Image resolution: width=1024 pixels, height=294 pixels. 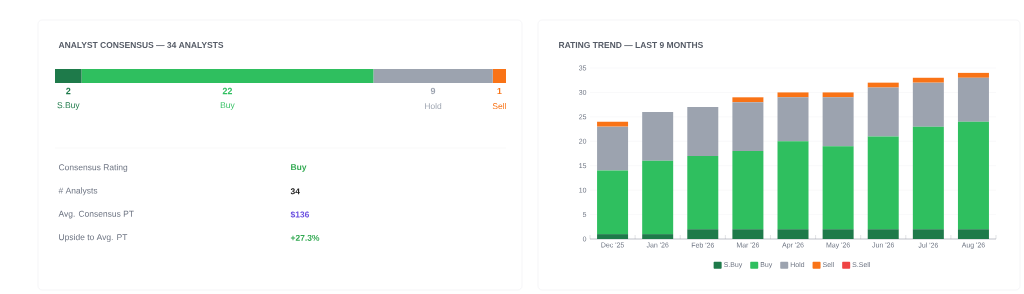 I want to click on text: $136, so click(x=300, y=215).